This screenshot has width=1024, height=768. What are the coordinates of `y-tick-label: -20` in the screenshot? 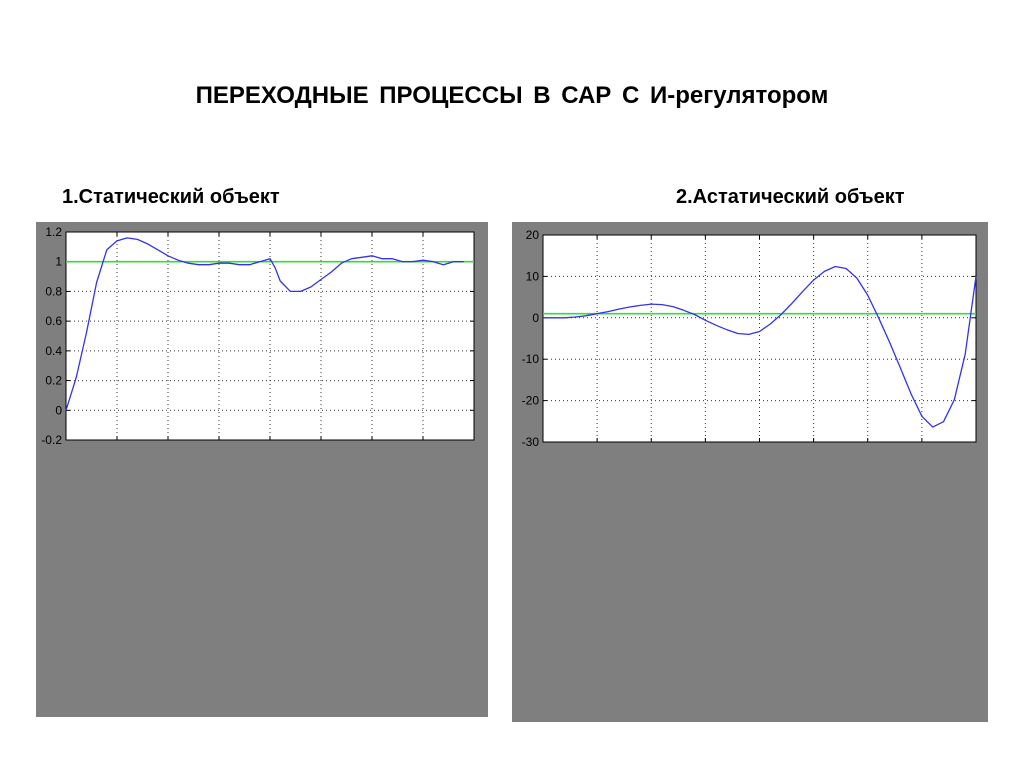 It's located at (531, 401).